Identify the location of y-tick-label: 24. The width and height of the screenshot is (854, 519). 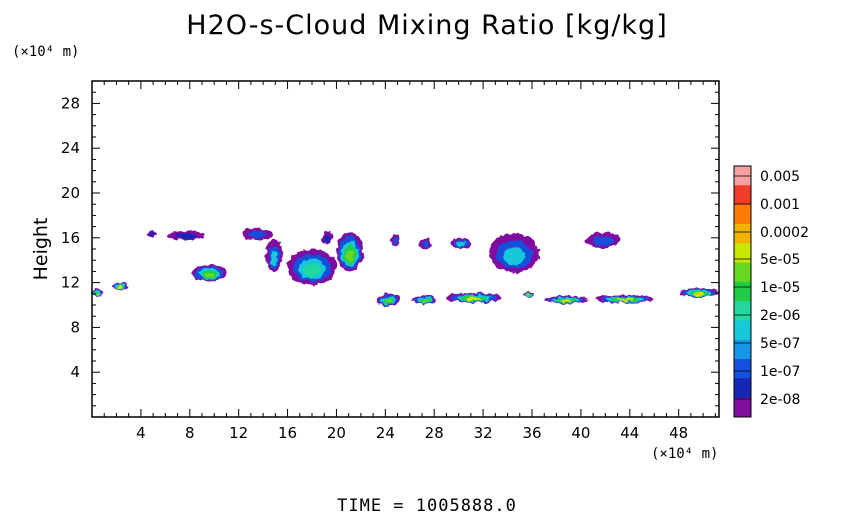
(70, 148).